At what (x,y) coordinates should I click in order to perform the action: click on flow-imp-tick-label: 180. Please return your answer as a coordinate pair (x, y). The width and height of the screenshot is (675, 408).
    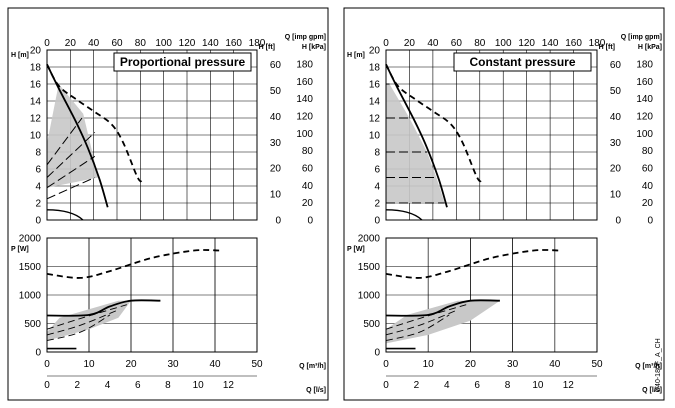
    Looking at the image, I should click on (257, 43).